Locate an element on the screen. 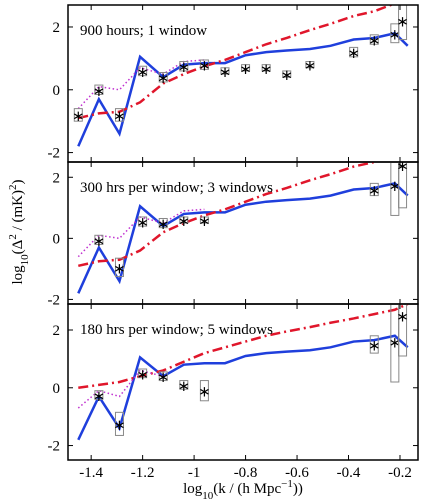 The height and width of the screenshot is (502, 436). annotation: 900 hours; 1 window is located at coordinates (143, 31).